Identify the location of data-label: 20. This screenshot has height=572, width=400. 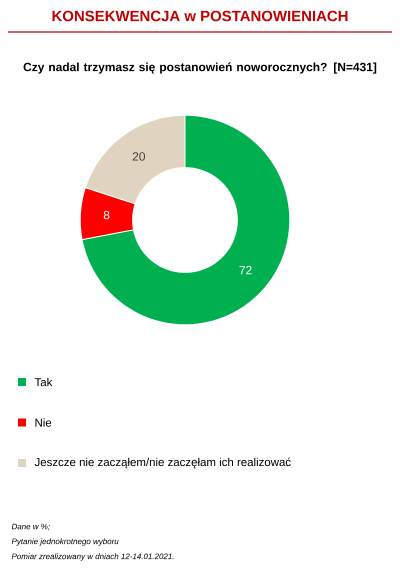
(139, 156).